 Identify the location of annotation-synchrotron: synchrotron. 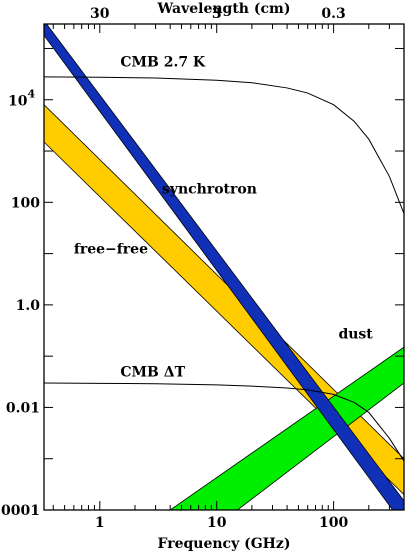
(209, 189).